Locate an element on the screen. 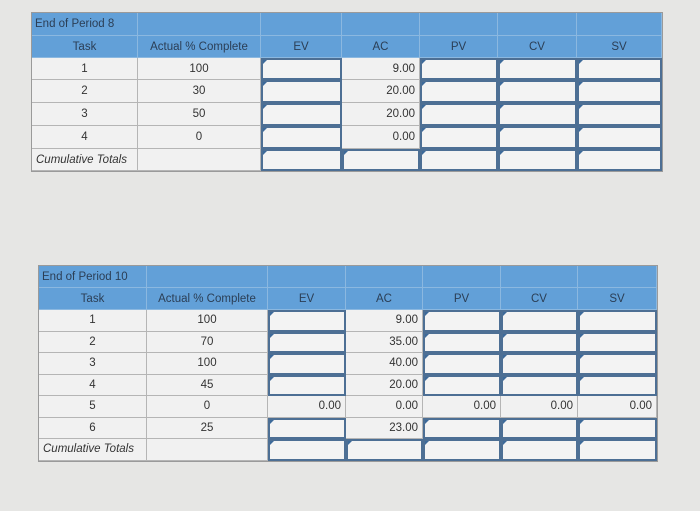 The image size is (700, 511). ev-value: 0.00 is located at coordinates (307, 407).